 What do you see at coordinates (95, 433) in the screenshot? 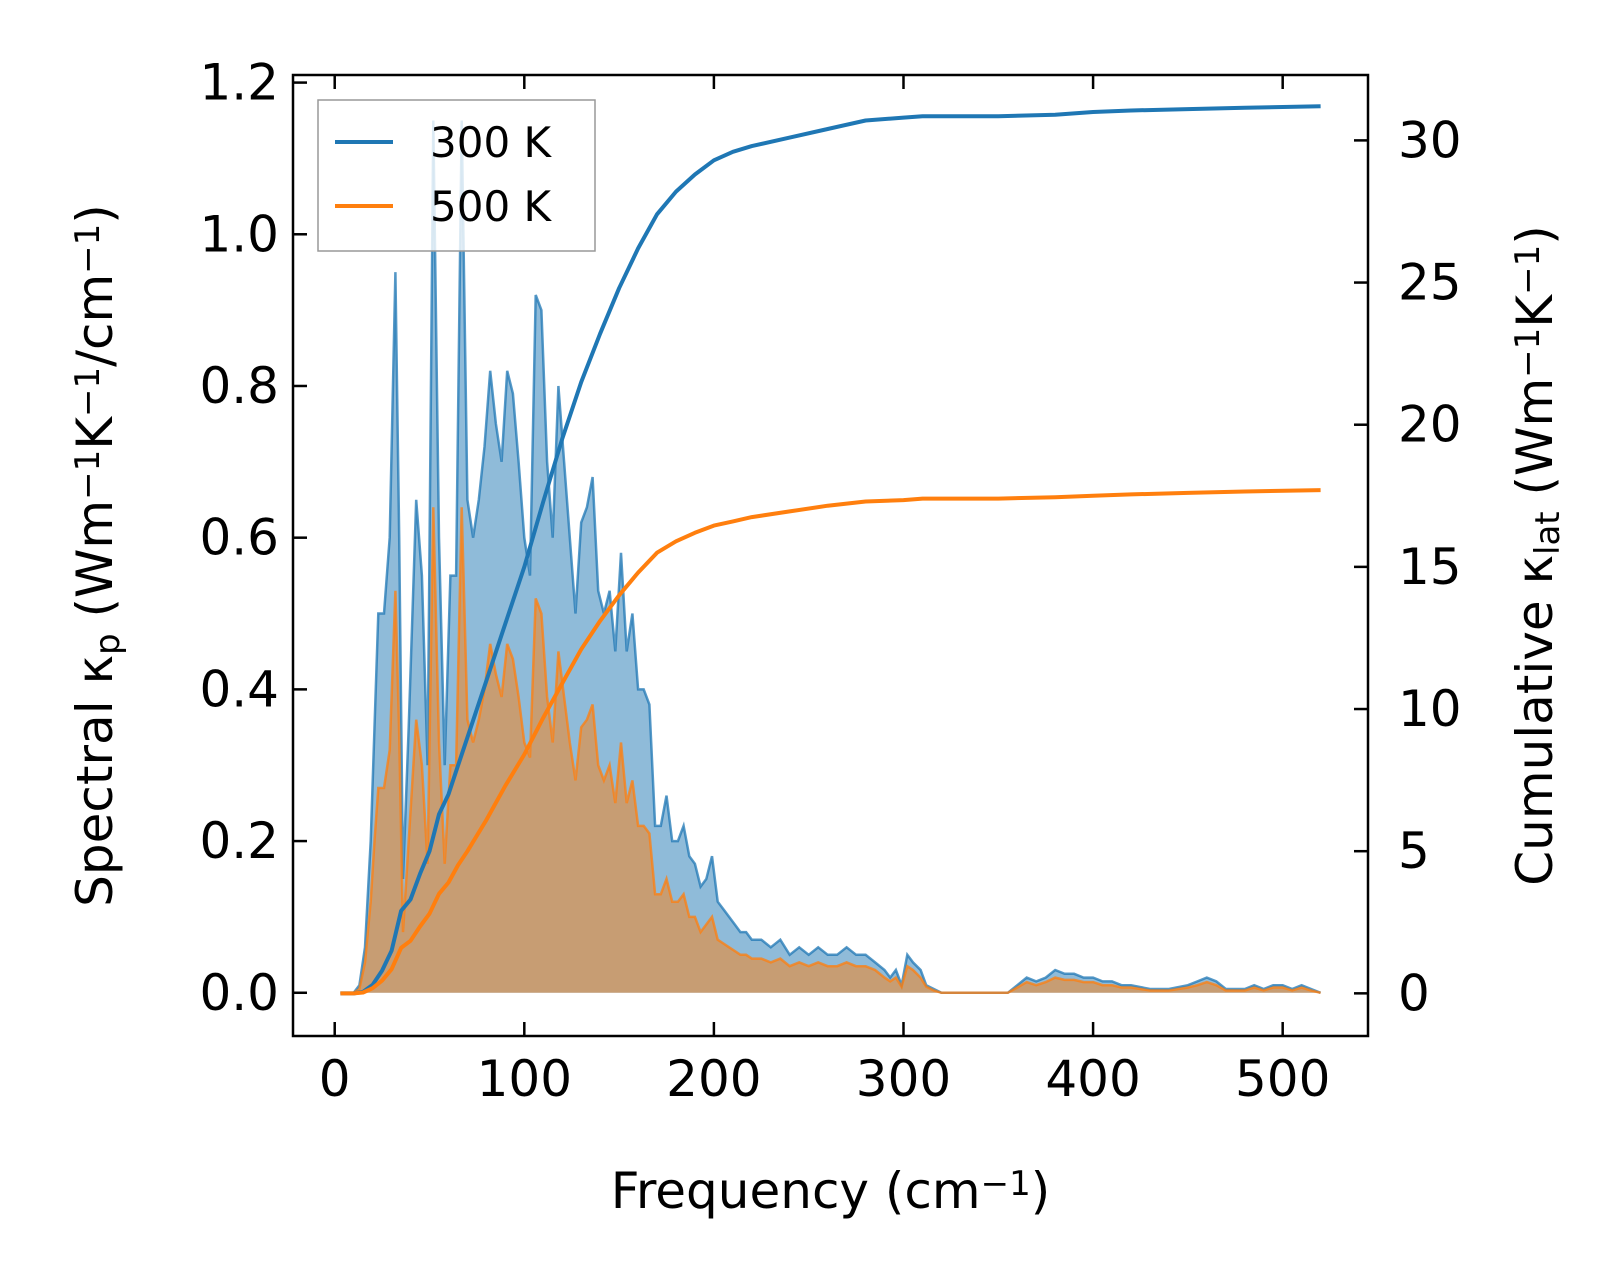
I see `y-left-axis-label-part: K` at bounding box center [95, 433].